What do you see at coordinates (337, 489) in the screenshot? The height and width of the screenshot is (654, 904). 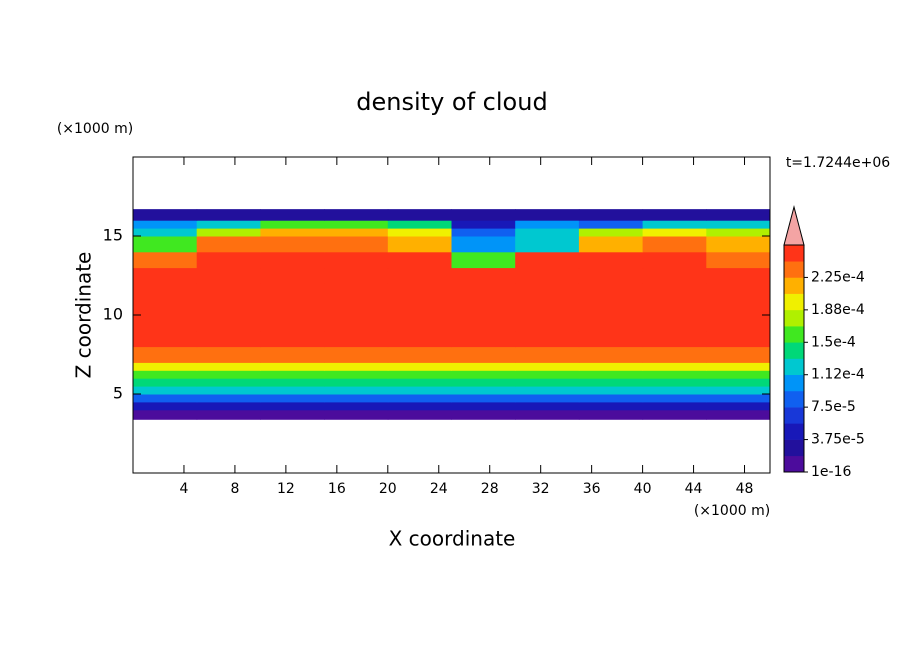 I see `x-tick-label: 16` at bounding box center [337, 489].